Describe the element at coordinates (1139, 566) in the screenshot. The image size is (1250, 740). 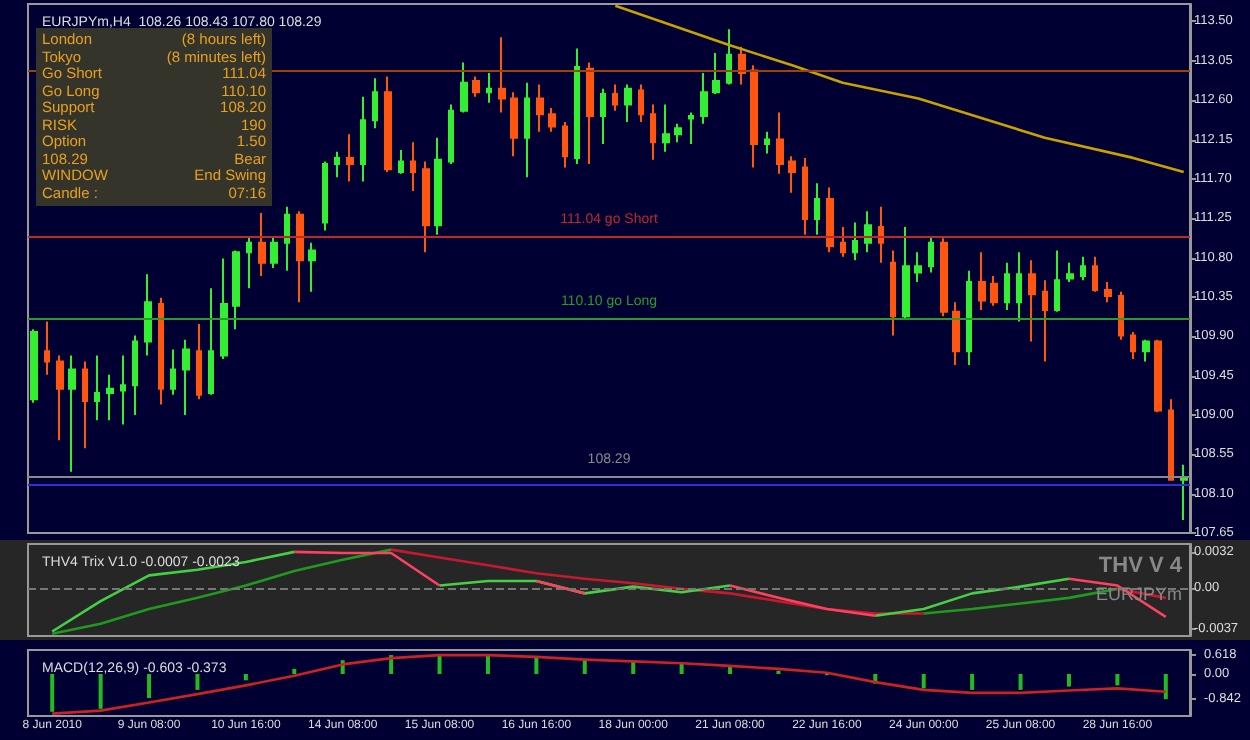
I see `annotation: THV V 4` at that location.